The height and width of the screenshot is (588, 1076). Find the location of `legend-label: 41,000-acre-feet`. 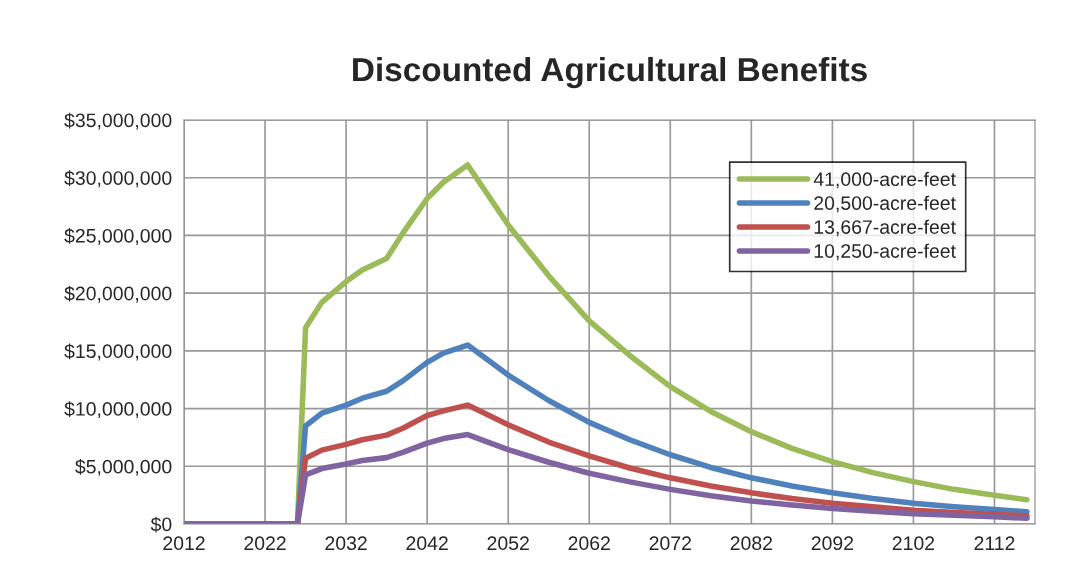

legend-label: 41,000-acre-feet is located at coordinates (884, 180).